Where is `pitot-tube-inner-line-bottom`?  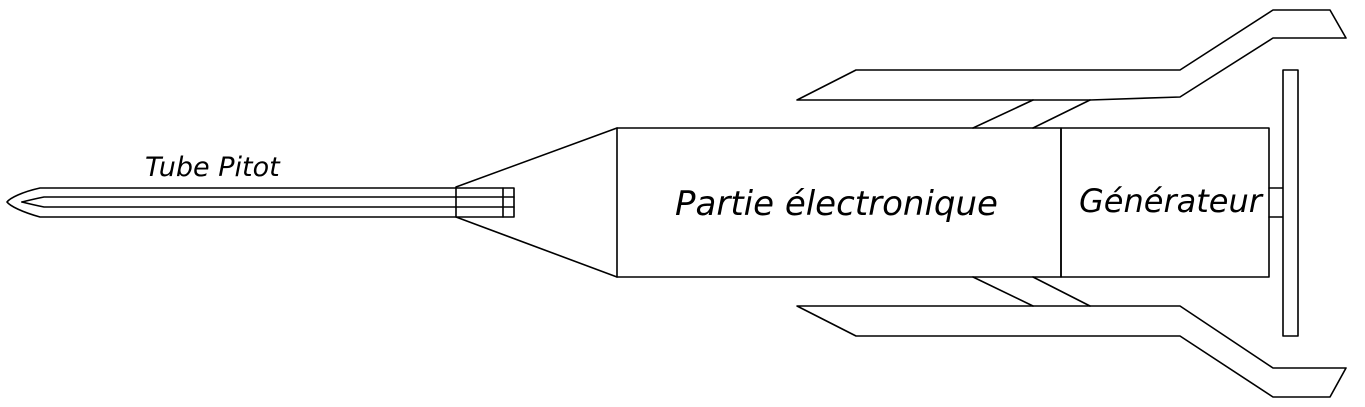 pitot-tube-inner-line-bottom is located at coordinates (268, 204).